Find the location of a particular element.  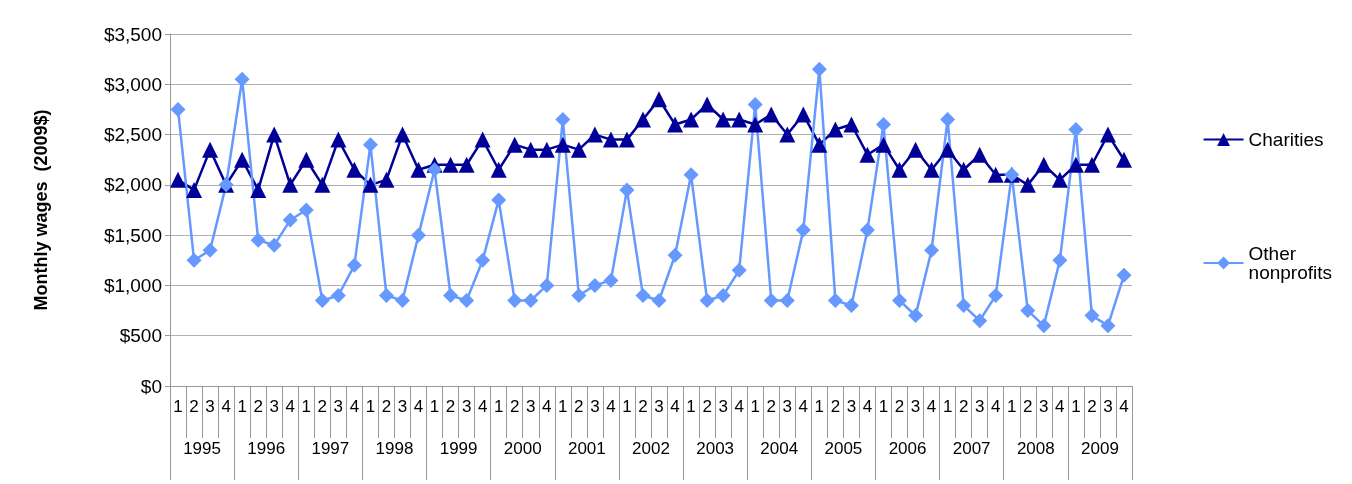

text: 1995 is located at coordinates (202, 448).